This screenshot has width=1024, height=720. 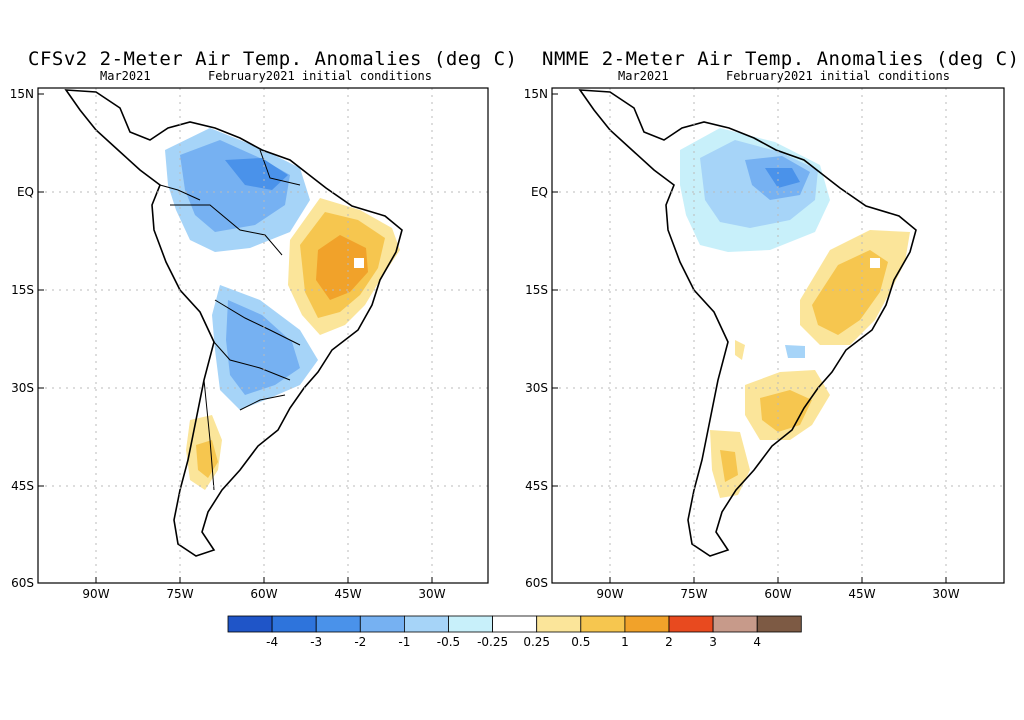 I want to click on colorbar: -4 -3 -2 -1 -0.5 -0.25 0.25 0.5 1 2 3 4, so click(x=514, y=632).